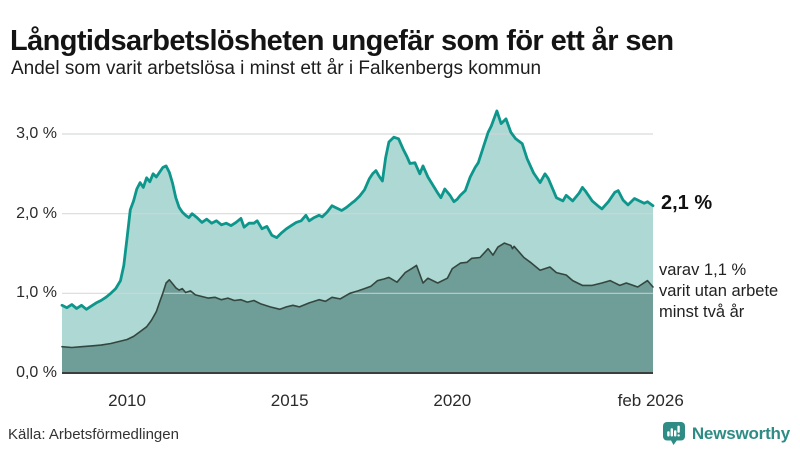  Describe the element at coordinates (452, 400) in the screenshot. I see `x-tick-label: 2020` at that location.